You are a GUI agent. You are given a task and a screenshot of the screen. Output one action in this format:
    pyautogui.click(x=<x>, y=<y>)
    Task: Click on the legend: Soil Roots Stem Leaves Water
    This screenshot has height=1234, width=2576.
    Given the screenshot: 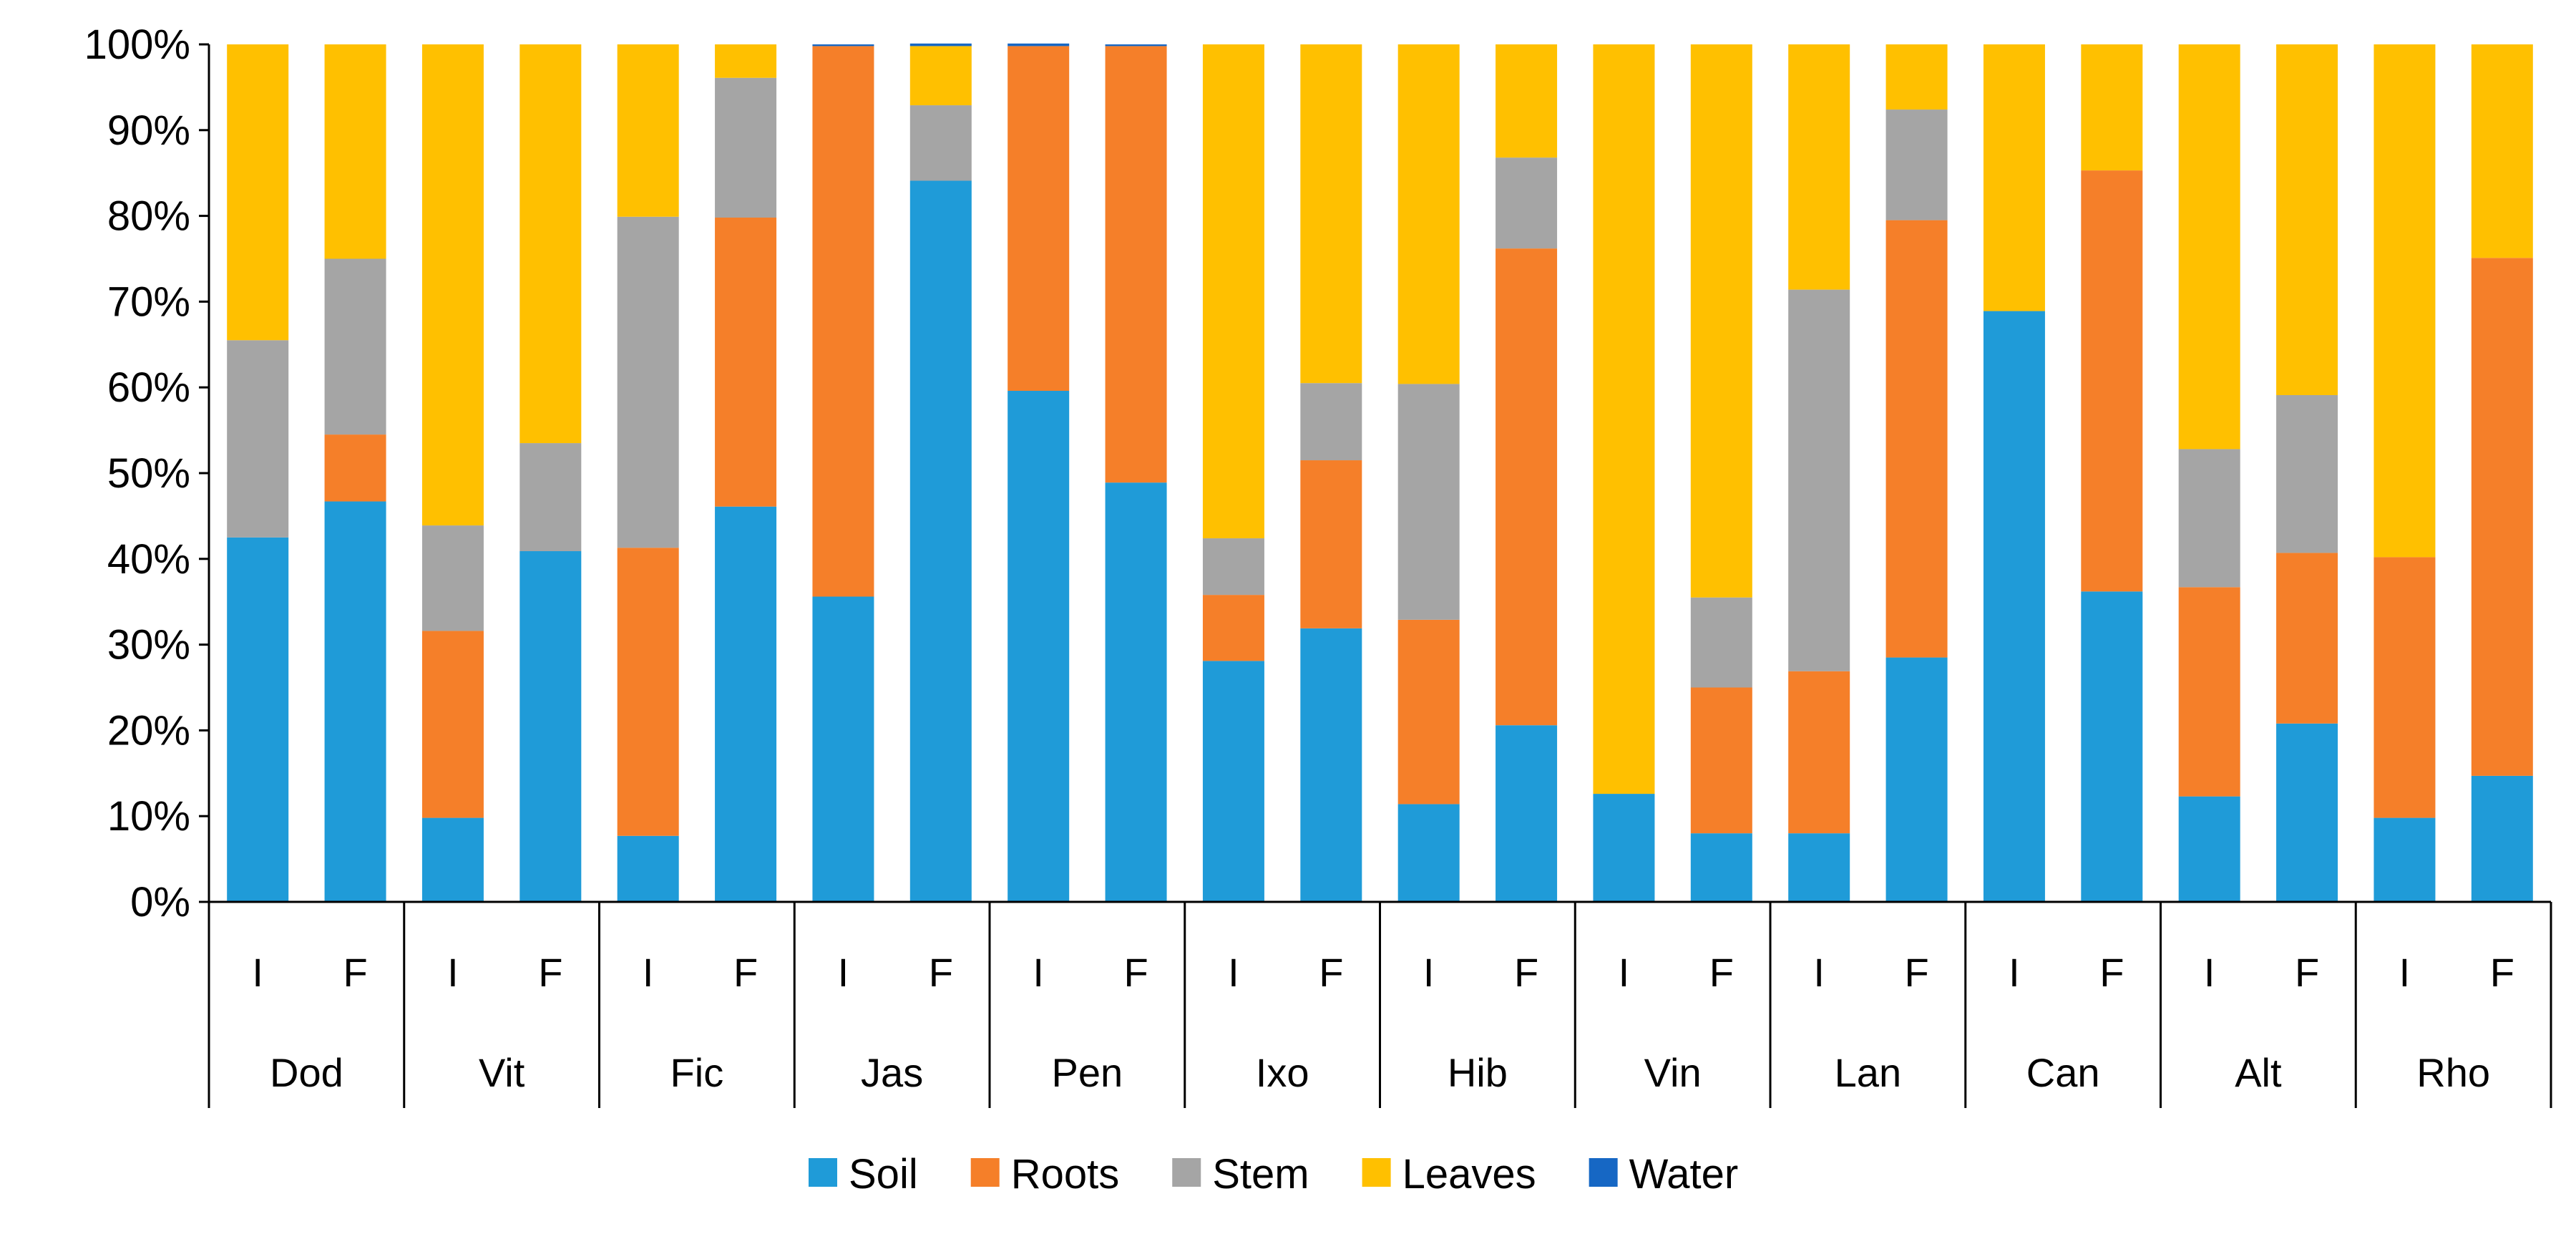 What is the action you would take?
    pyautogui.click(x=1273, y=1174)
    